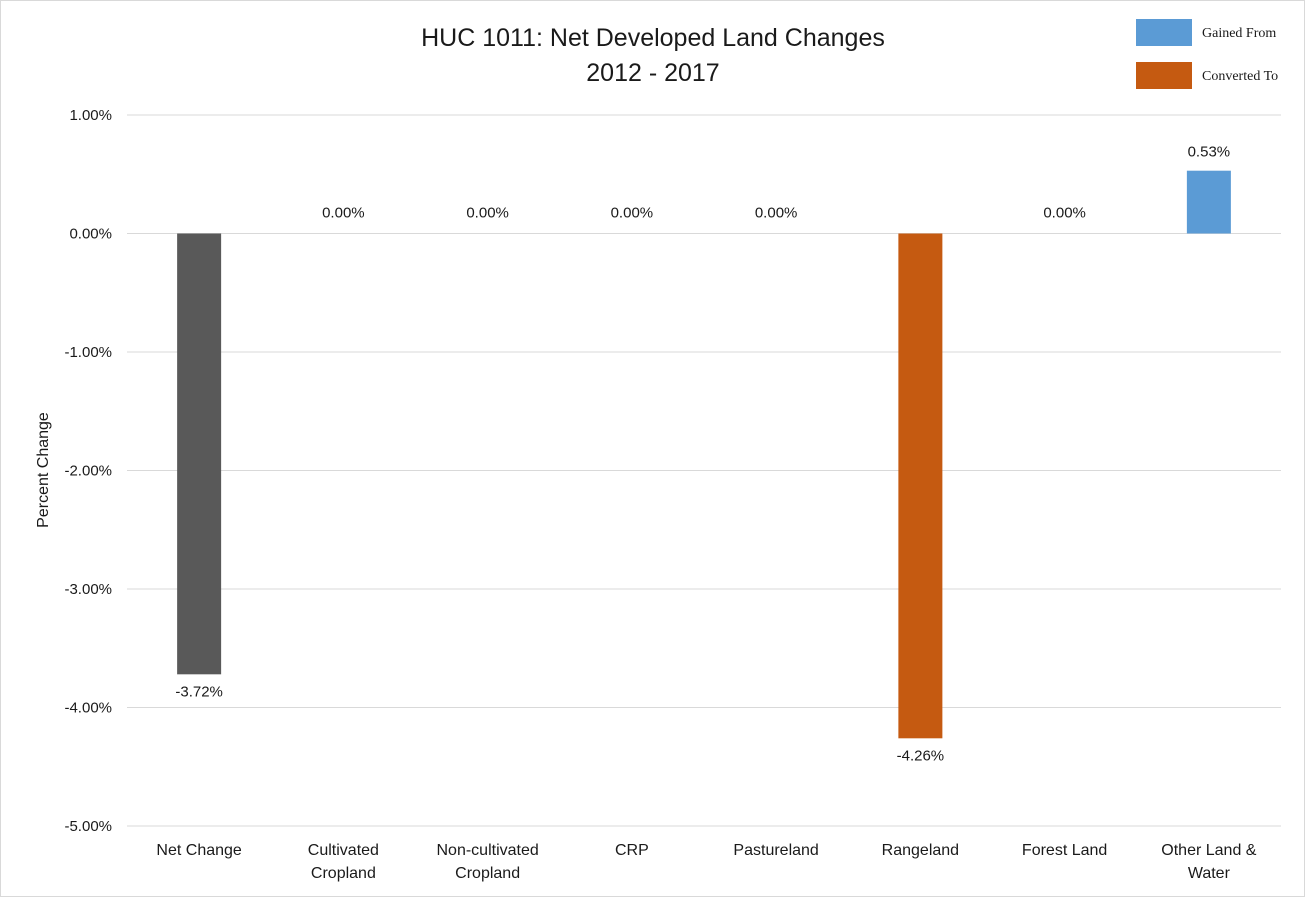 The height and width of the screenshot is (897, 1305). Describe the element at coordinates (88, 352) in the screenshot. I see `y-tick-label: -1.00%` at that location.